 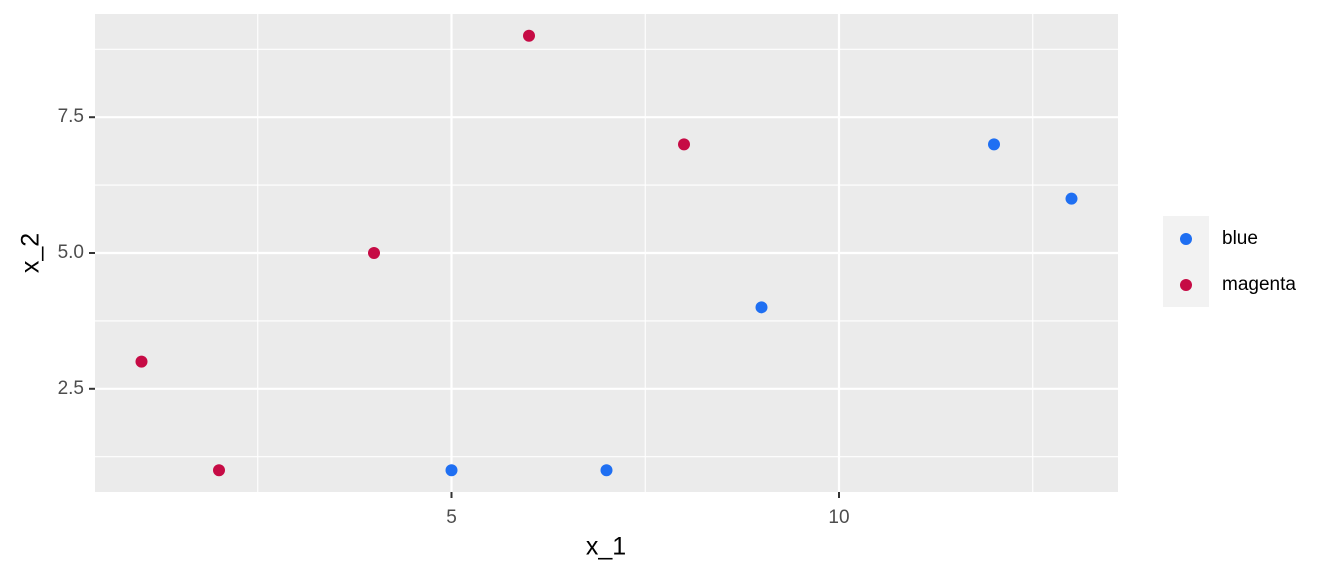 I want to click on y-tick-label: 5.0, so click(x=71, y=252).